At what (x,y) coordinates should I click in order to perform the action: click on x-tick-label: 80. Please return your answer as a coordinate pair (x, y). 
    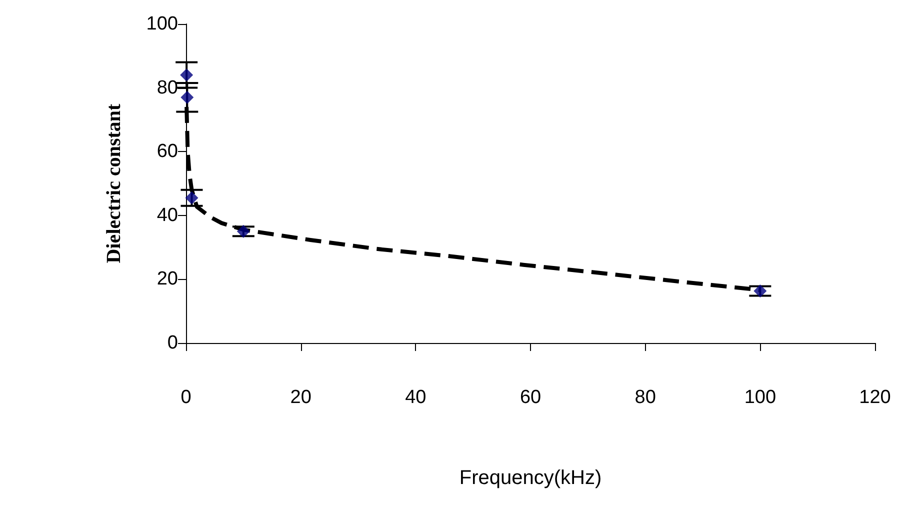
    Looking at the image, I should click on (645, 397).